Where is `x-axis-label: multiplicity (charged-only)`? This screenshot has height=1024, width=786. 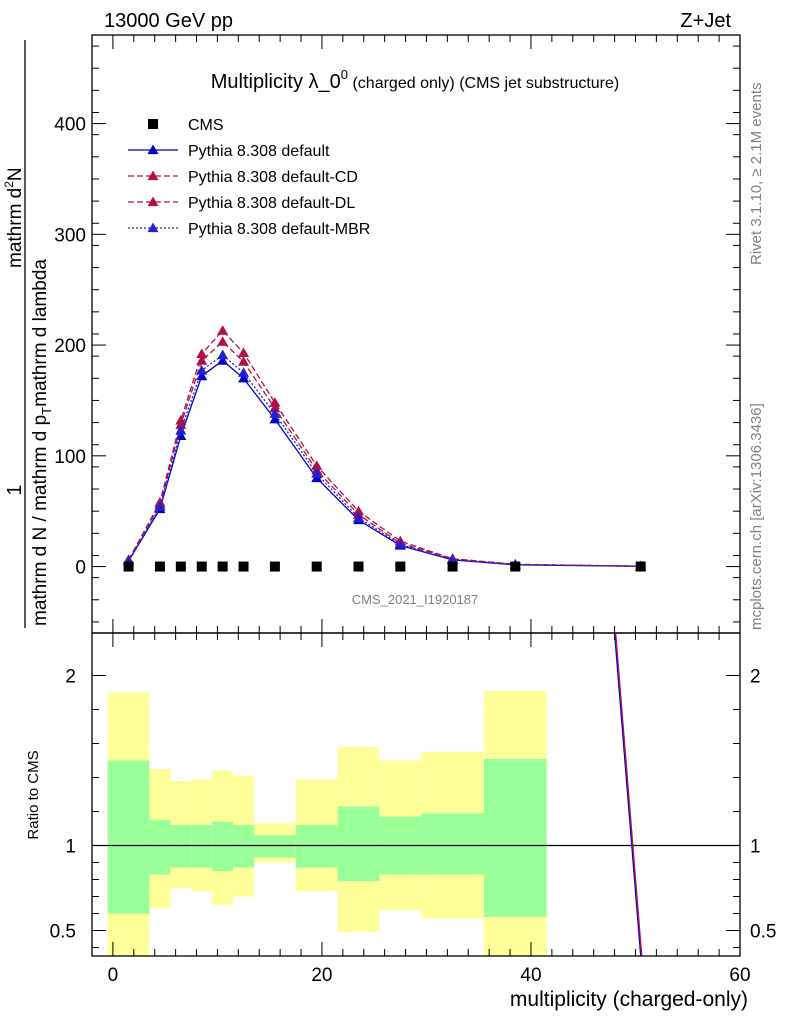 x-axis-label: multiplicity (charged-only) is located at coordinates (629, 999).